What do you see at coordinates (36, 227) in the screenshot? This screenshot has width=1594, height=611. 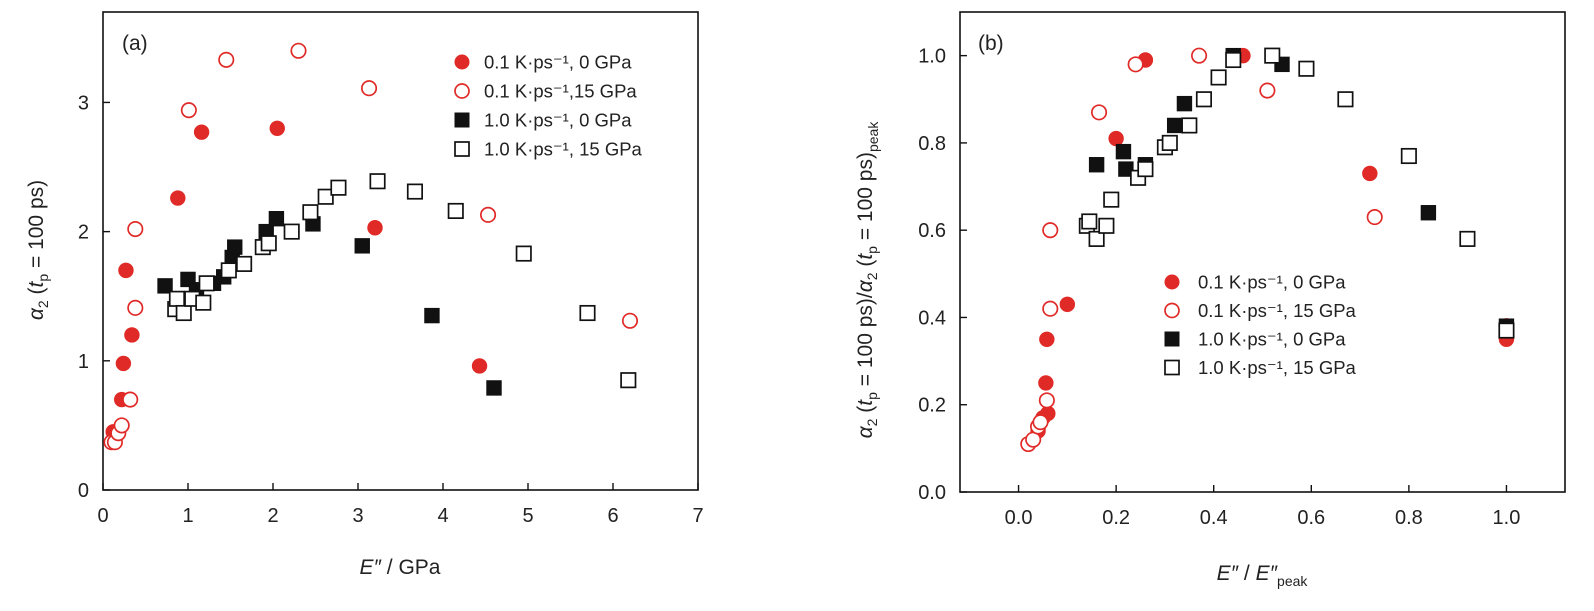 I see `y-label-a-tail: = 100 ps)` at bounding box center [36, 227].